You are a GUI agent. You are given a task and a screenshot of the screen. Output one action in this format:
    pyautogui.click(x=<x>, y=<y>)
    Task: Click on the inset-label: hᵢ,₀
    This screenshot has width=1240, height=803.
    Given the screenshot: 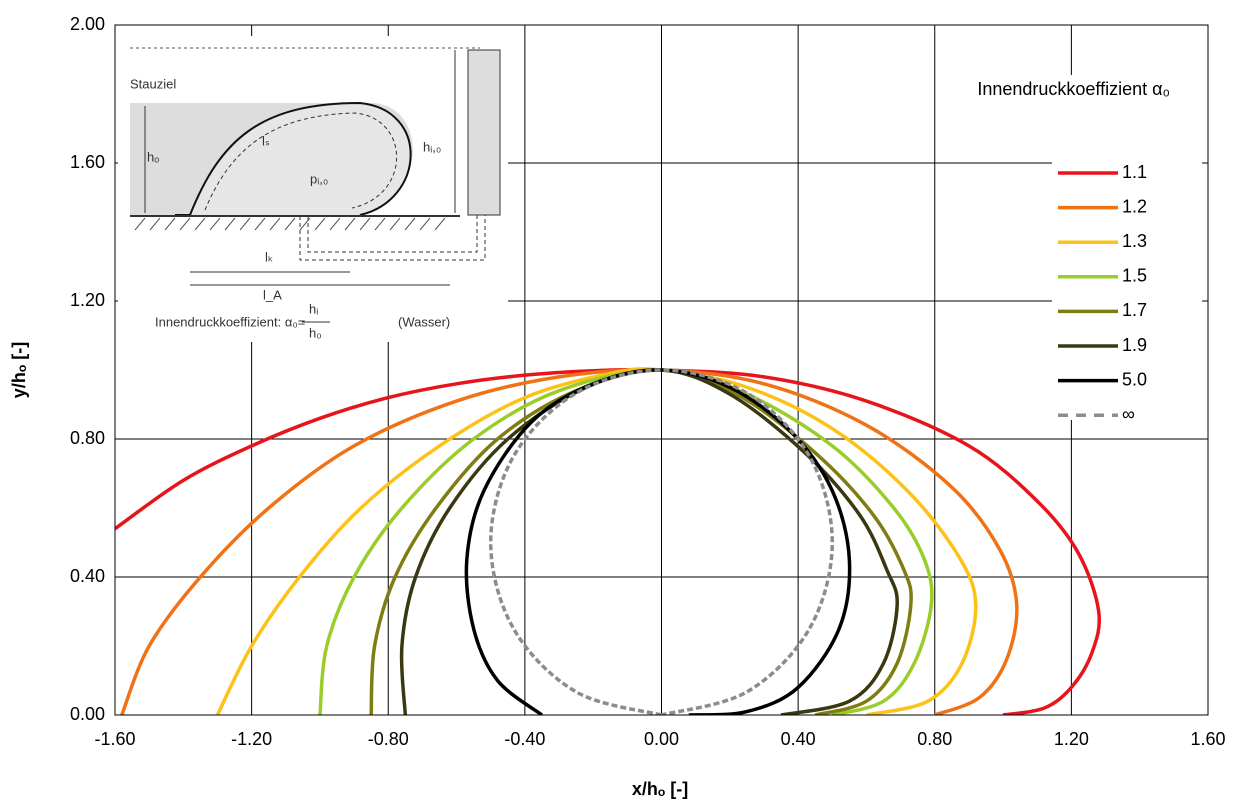 What is the action you would take?
    pyautogui.click(x=432, y=146)
    